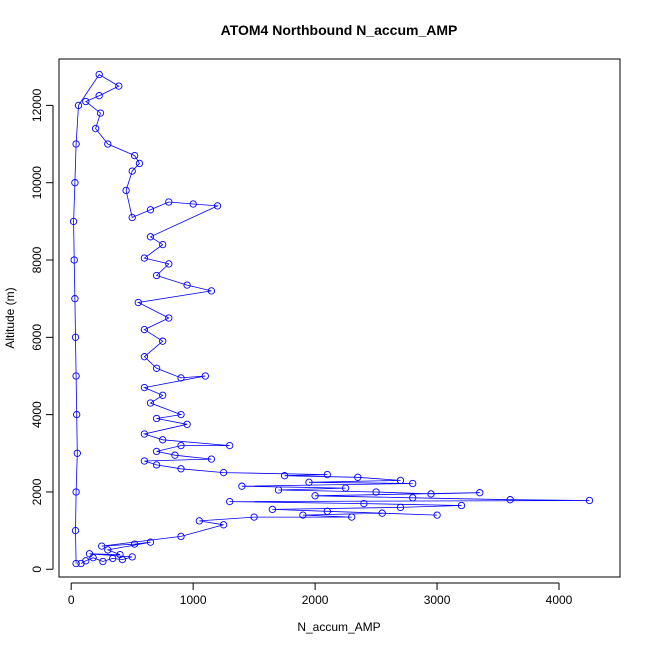  What do you see at coordinates (71, 600) in the screenshot?
I see `x-tick-label: 0` at bounding box center [71, 600].